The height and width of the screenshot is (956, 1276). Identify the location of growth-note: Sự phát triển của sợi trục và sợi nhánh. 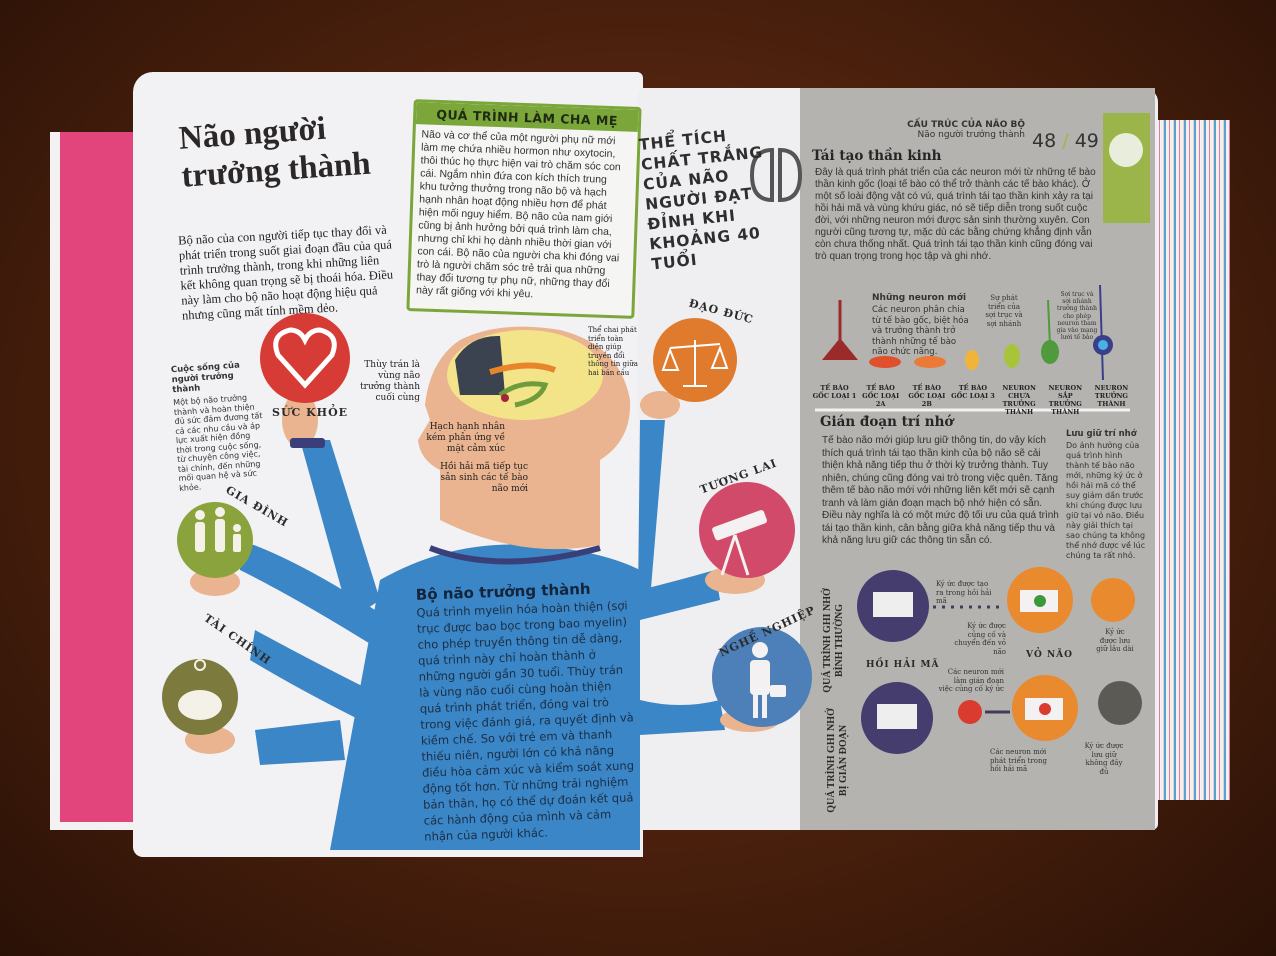
(1004, 311).